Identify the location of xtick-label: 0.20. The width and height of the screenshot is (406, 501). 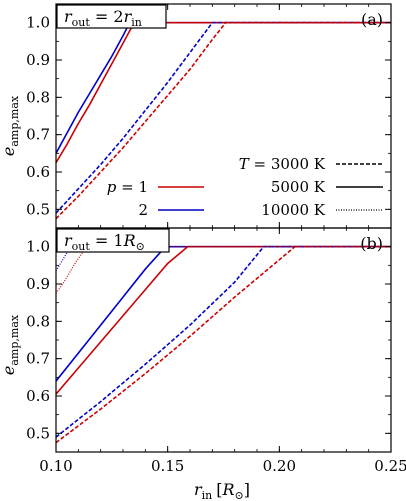
(279, 466).